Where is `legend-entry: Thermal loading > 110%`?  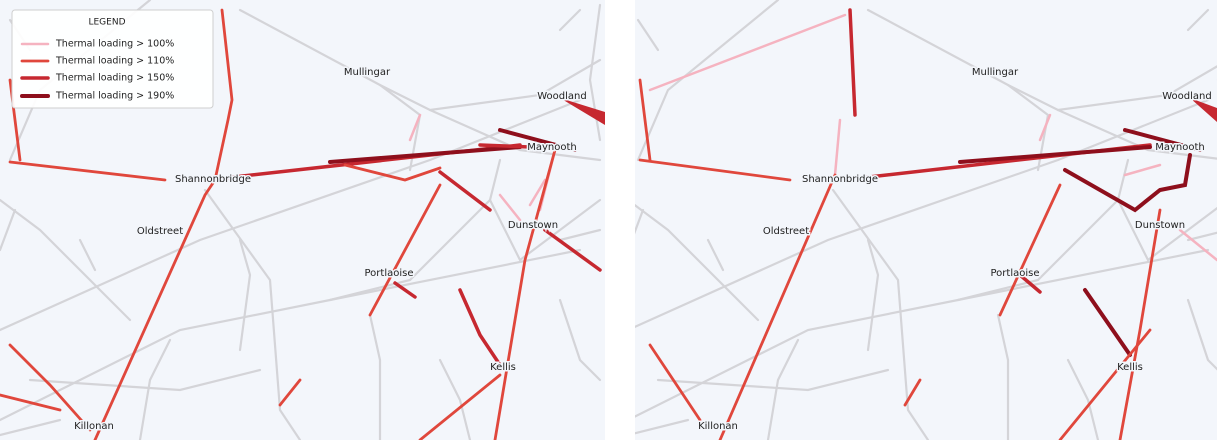
legend-entry: Thermal loading > 110% is located at coordinates (114, 61).